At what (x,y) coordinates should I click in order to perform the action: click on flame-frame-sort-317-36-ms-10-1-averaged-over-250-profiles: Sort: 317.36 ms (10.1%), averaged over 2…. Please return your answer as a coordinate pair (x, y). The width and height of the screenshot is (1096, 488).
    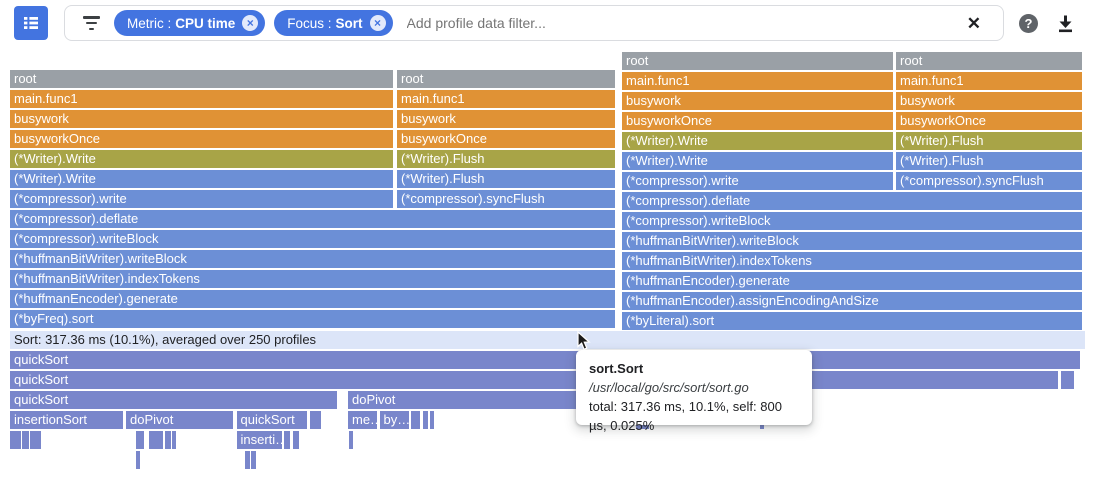
    Looking at the image, I should click on (547, 340).